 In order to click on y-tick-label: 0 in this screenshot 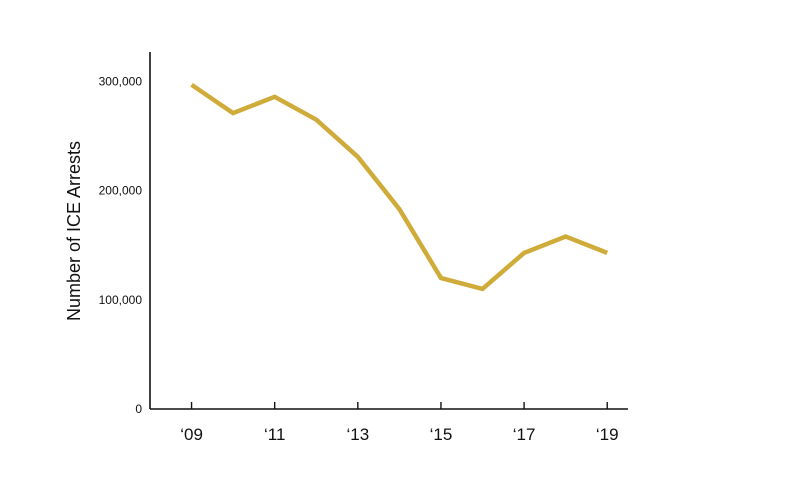, I will do `click(138, 409)`.